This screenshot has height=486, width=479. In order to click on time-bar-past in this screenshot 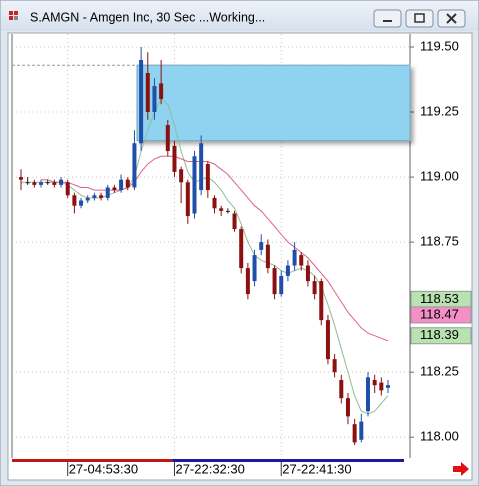, I will do `click(92, 460)`.